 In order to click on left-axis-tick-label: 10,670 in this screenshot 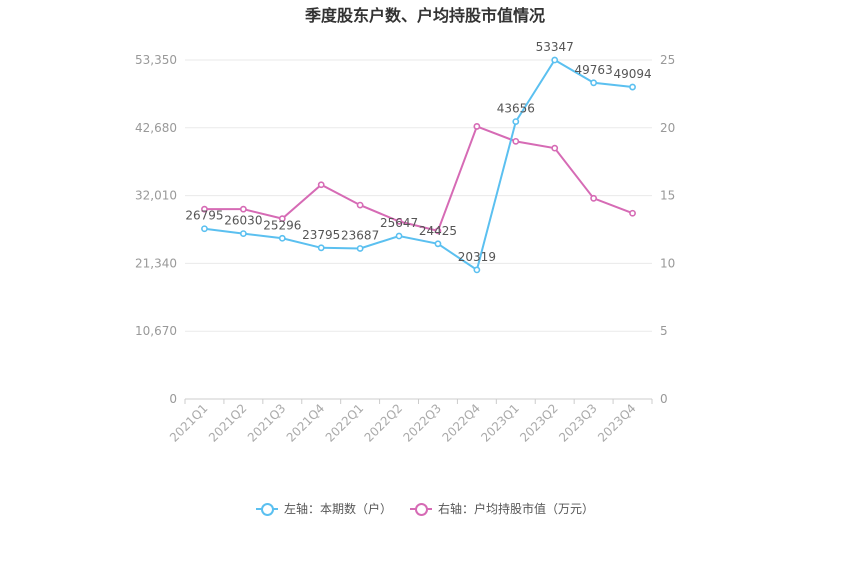, I will do `click(156, 331)`.